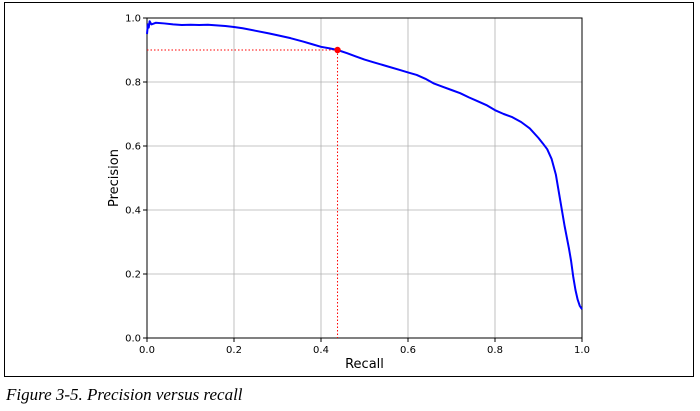 This screenshot has height=411, width=700. Describe the element at coordinates (133, 83) in the screenshot. I see `y-tick-label: 0.8` at that location.